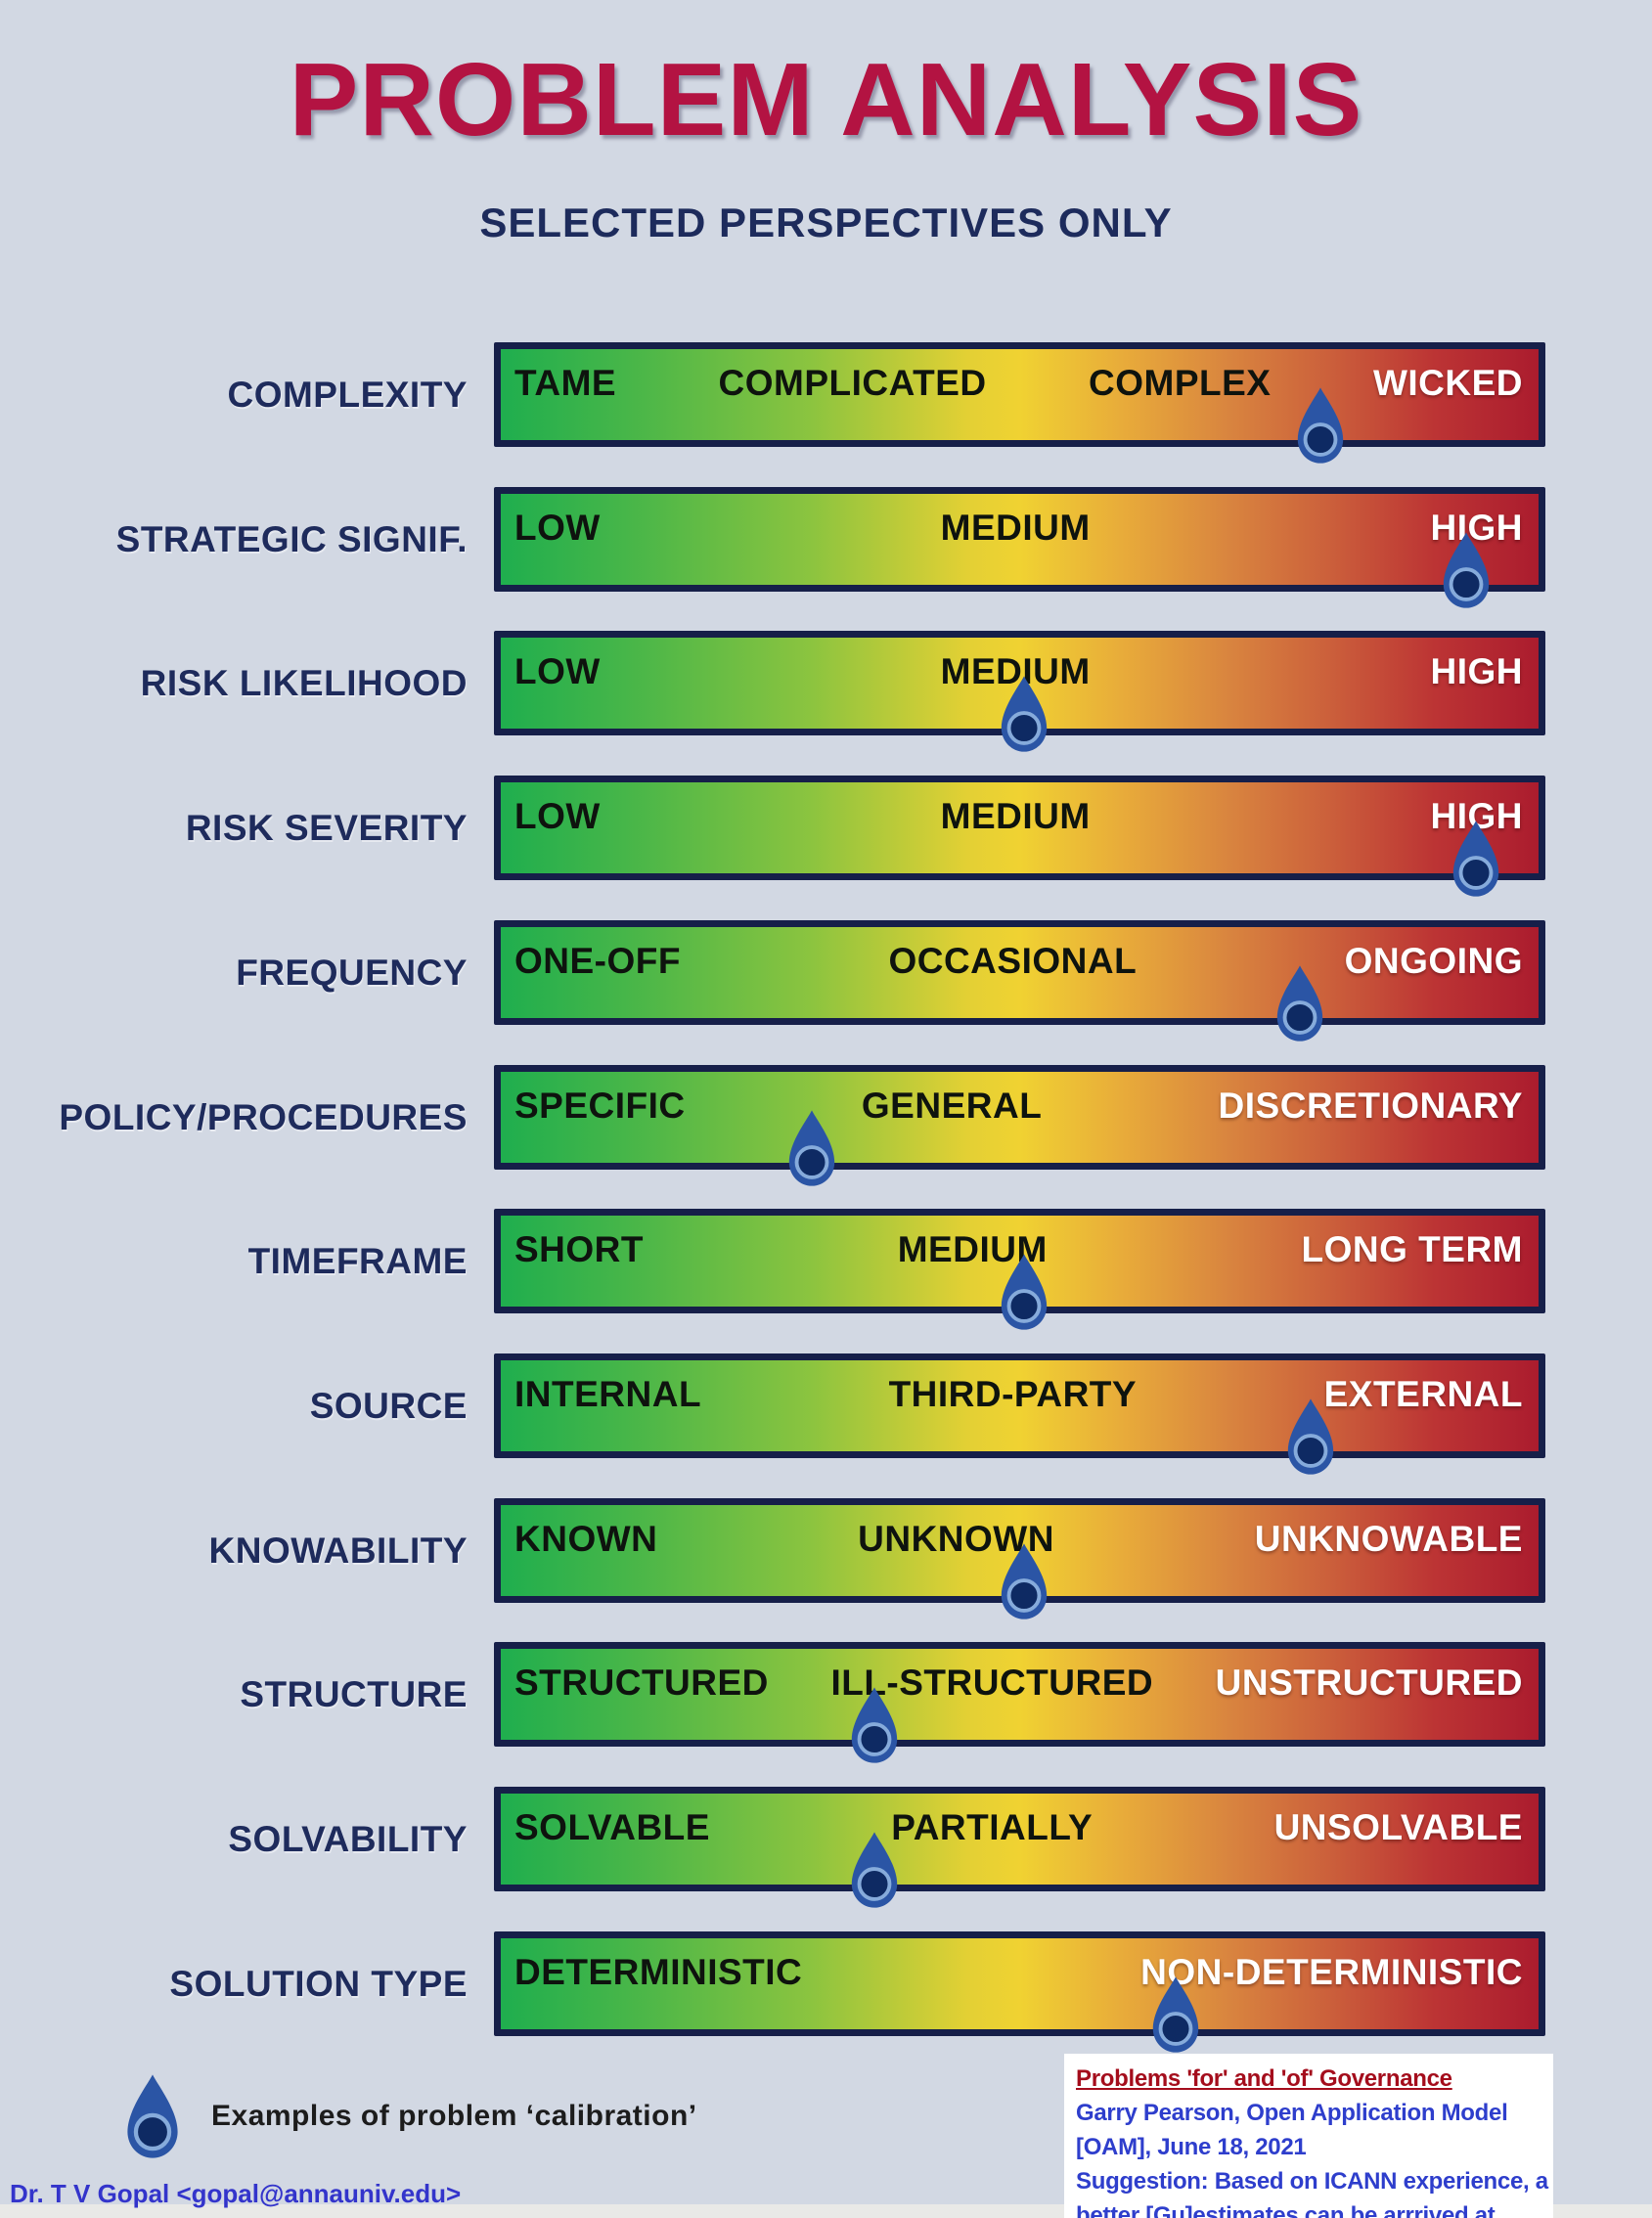  What do you see at coordinates (853, 382) in the screenshot?
I see `scale-label: COMPLICATED` at bounding box center [853, 382].